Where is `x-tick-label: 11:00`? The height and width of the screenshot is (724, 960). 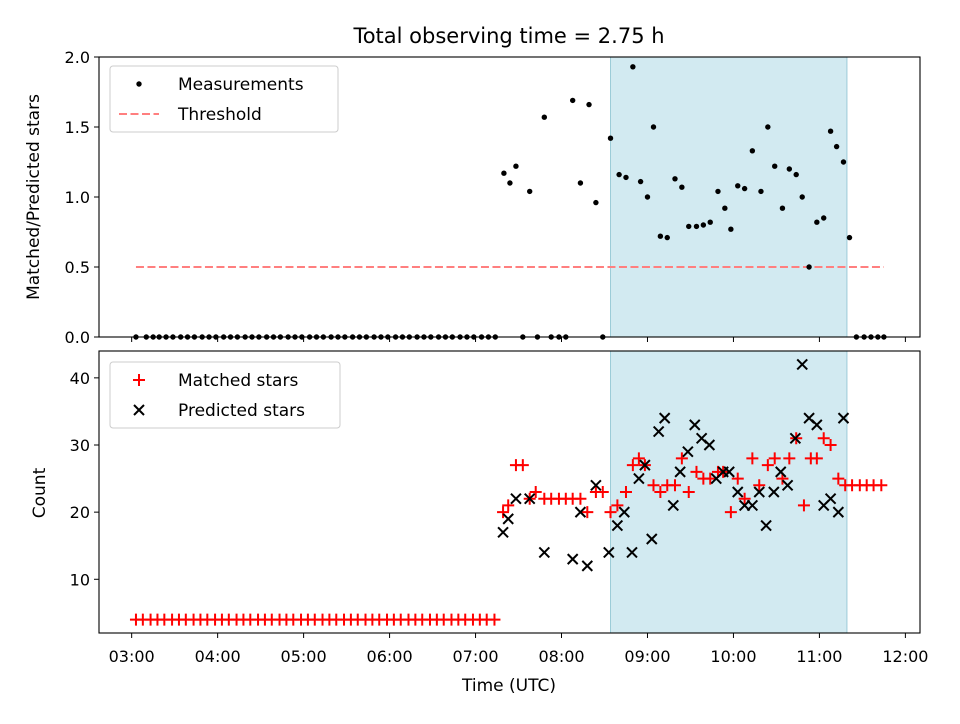
x-tick-label: 11:00 is located at coordinates (819, 656).